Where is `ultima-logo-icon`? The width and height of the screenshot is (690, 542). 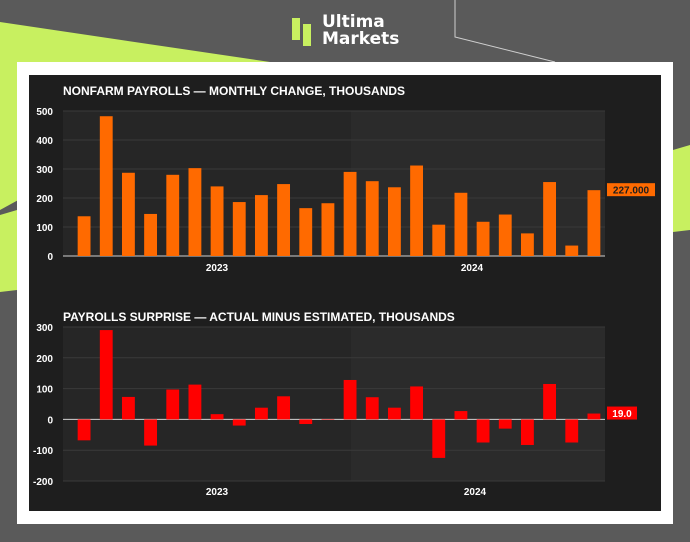
ultima-logo-icon is located at coordinates (301, 32).